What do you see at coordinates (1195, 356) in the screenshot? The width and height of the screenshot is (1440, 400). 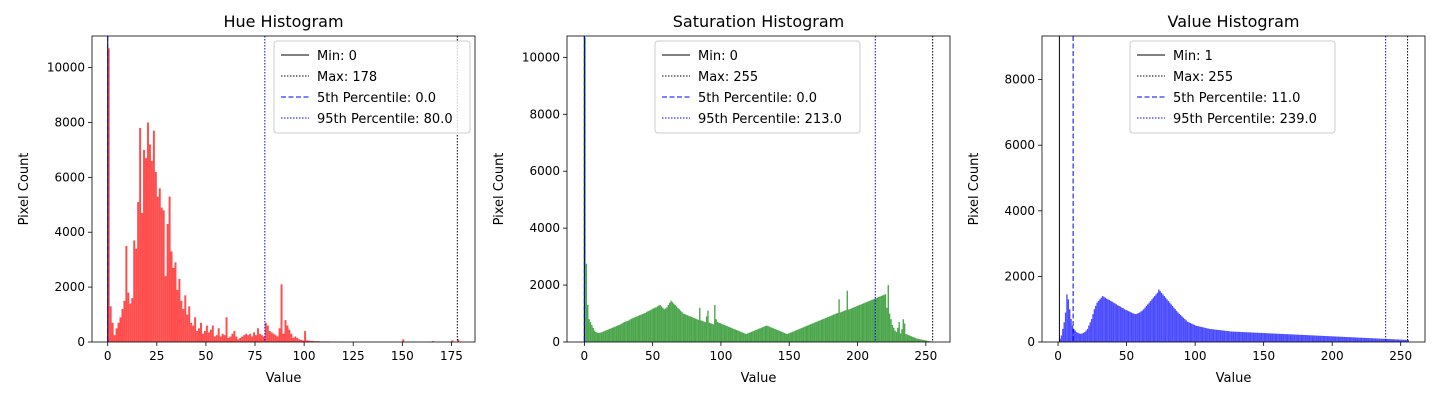 I see `x-tick-label: 100` at bounding box center [1195, 356].